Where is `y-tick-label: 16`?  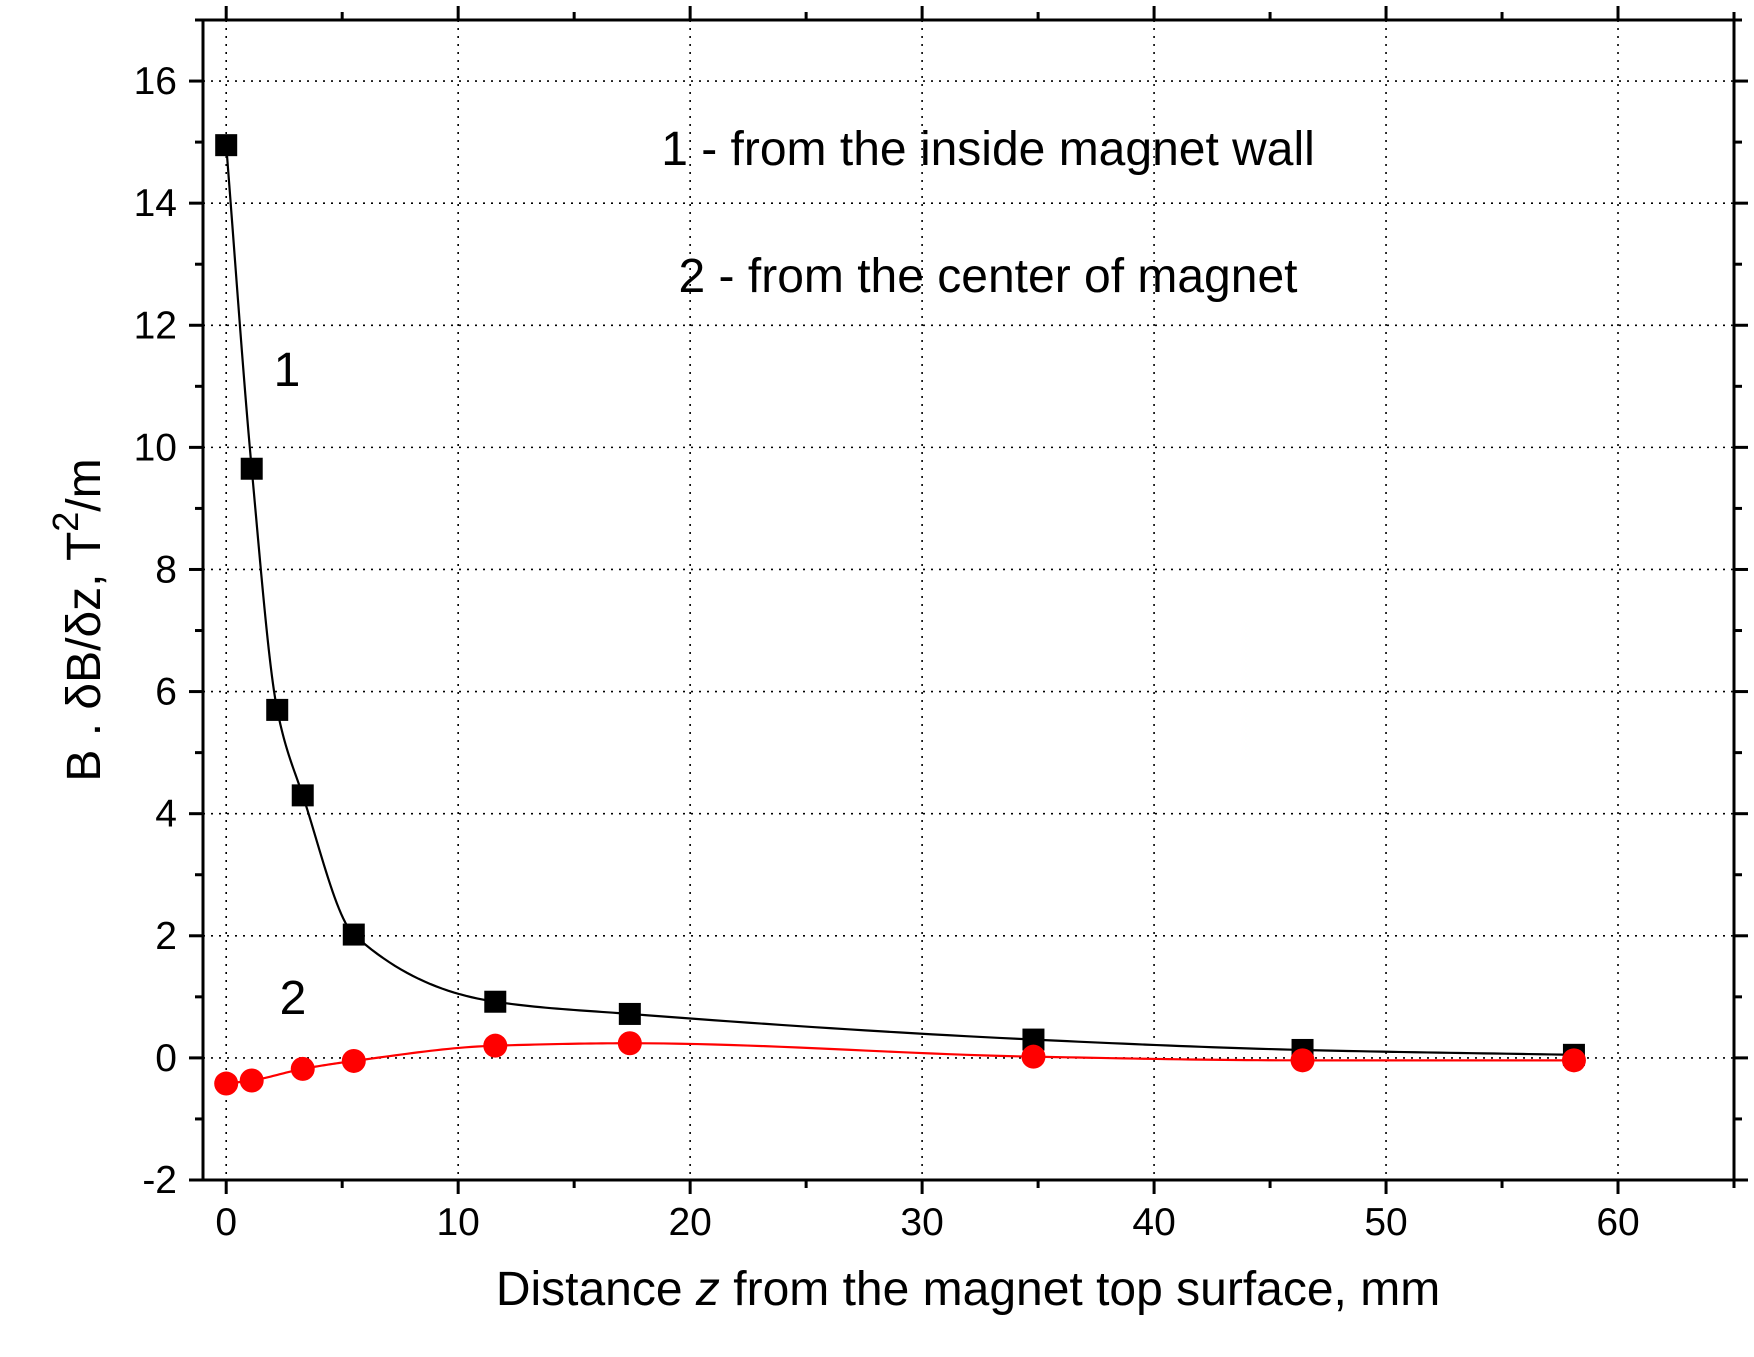
y-tick-label: 16 is located at coordinates (155, 81).